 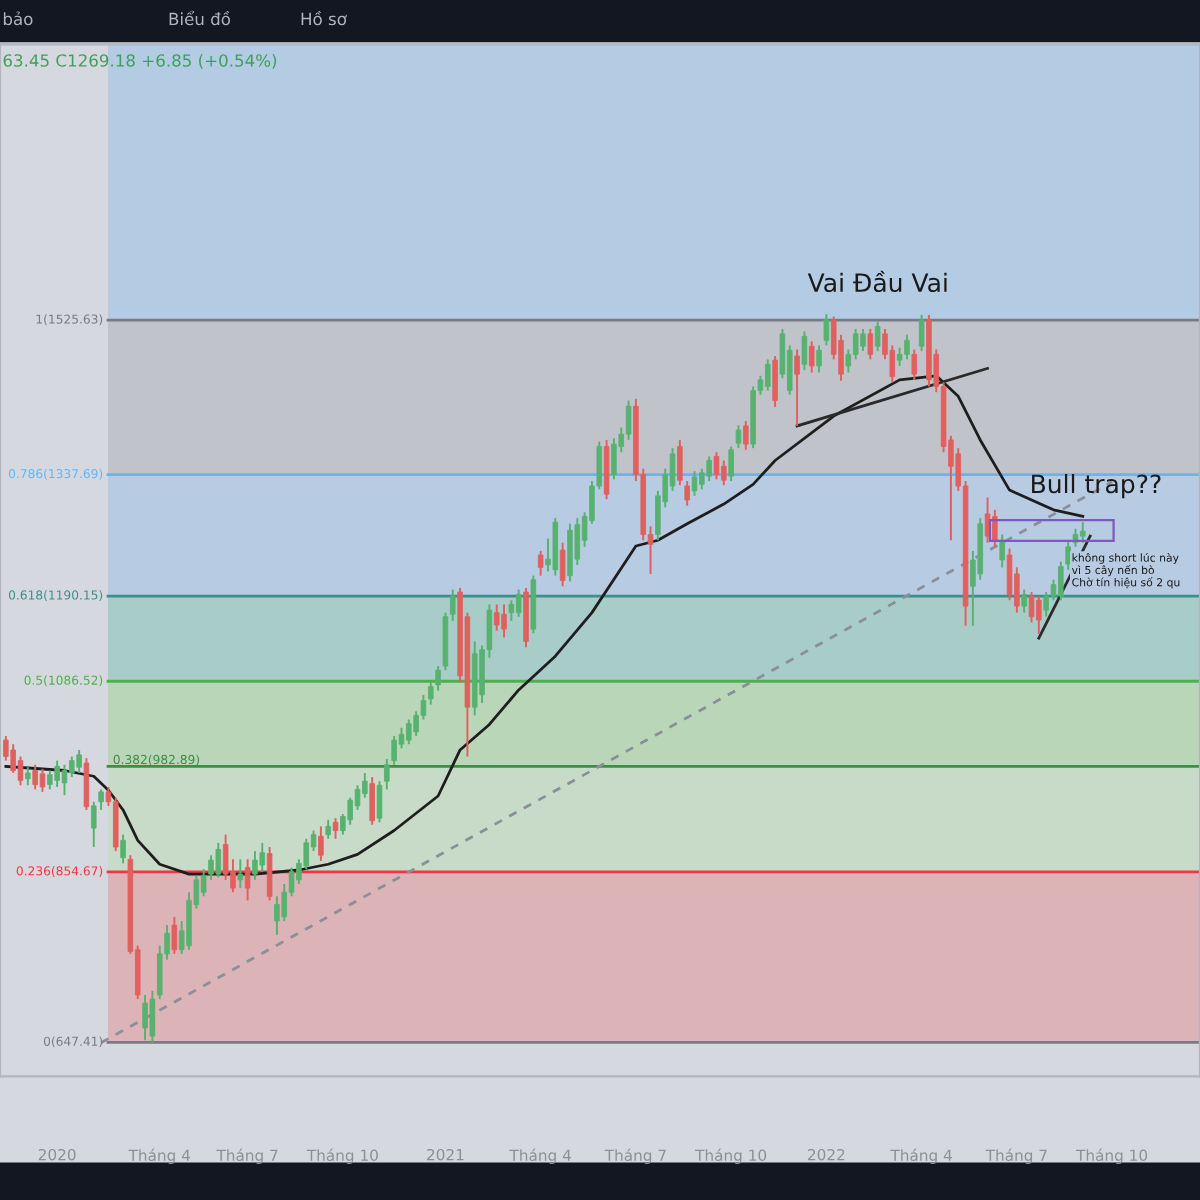 I want to click on text: Biểu đồ, so click(x=200, y=18).